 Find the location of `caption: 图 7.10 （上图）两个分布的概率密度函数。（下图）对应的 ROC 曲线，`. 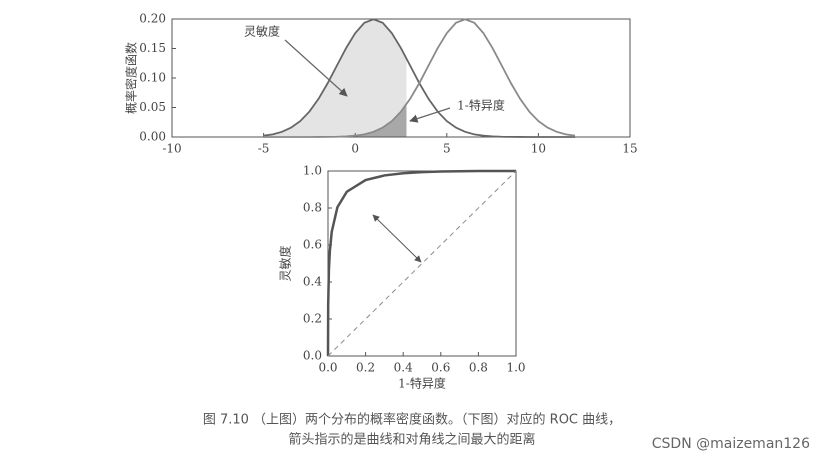

caption: 图 7.10 （上图）两个分布的概率密度函数。（下图）对应的 ROC 曲线， is located at coordinates (412, 420).